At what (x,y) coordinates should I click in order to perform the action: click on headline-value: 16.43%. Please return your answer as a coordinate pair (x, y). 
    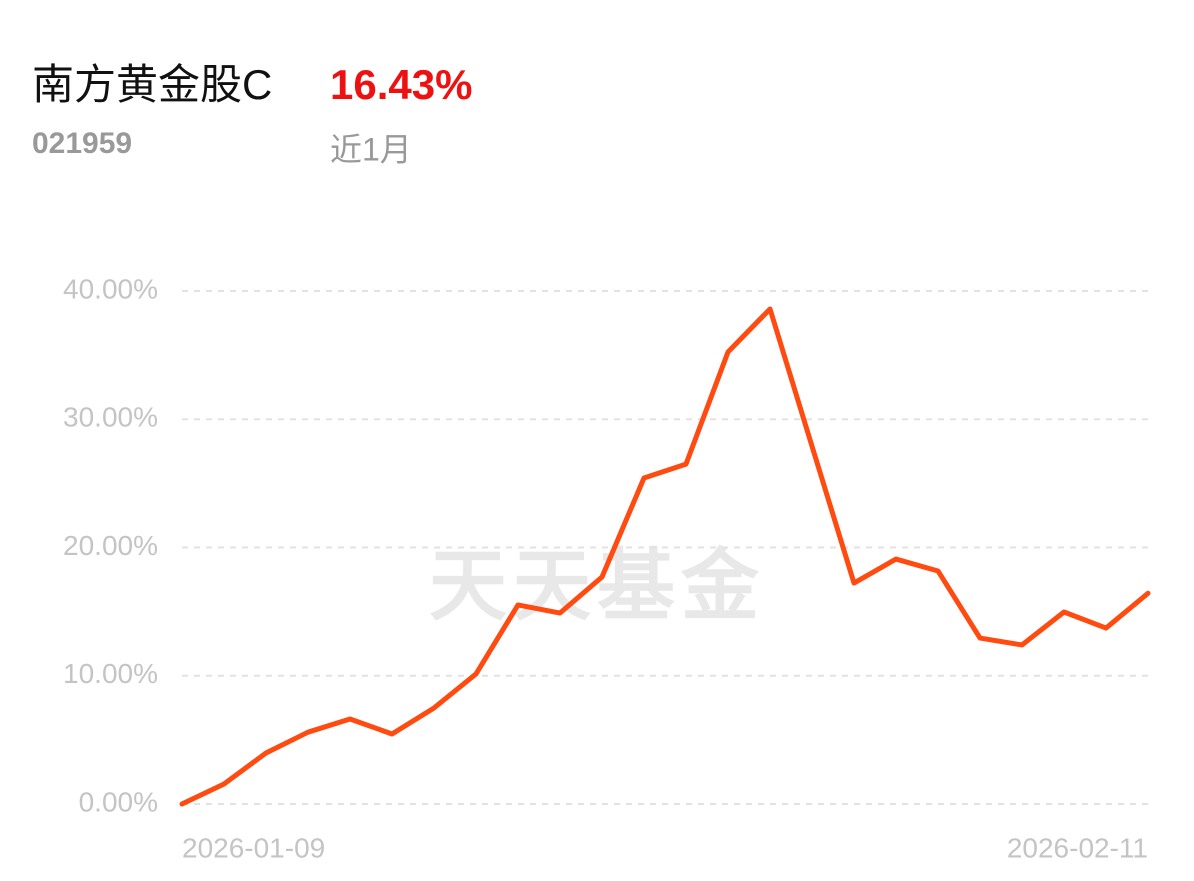
    Looking at the image, I should click on (401, 84).